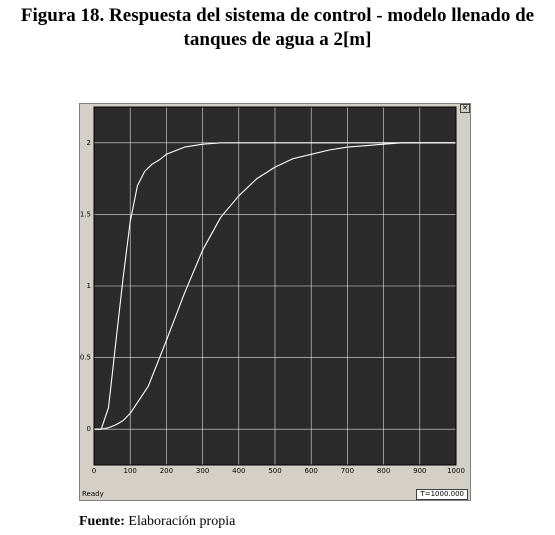 Image resolution: width=555 pixels, height=535 pixels. What do you see at coordinates (89, 286) in the screenshot?
I see `y-tick-label: 1` at bounding box center [89, 286].